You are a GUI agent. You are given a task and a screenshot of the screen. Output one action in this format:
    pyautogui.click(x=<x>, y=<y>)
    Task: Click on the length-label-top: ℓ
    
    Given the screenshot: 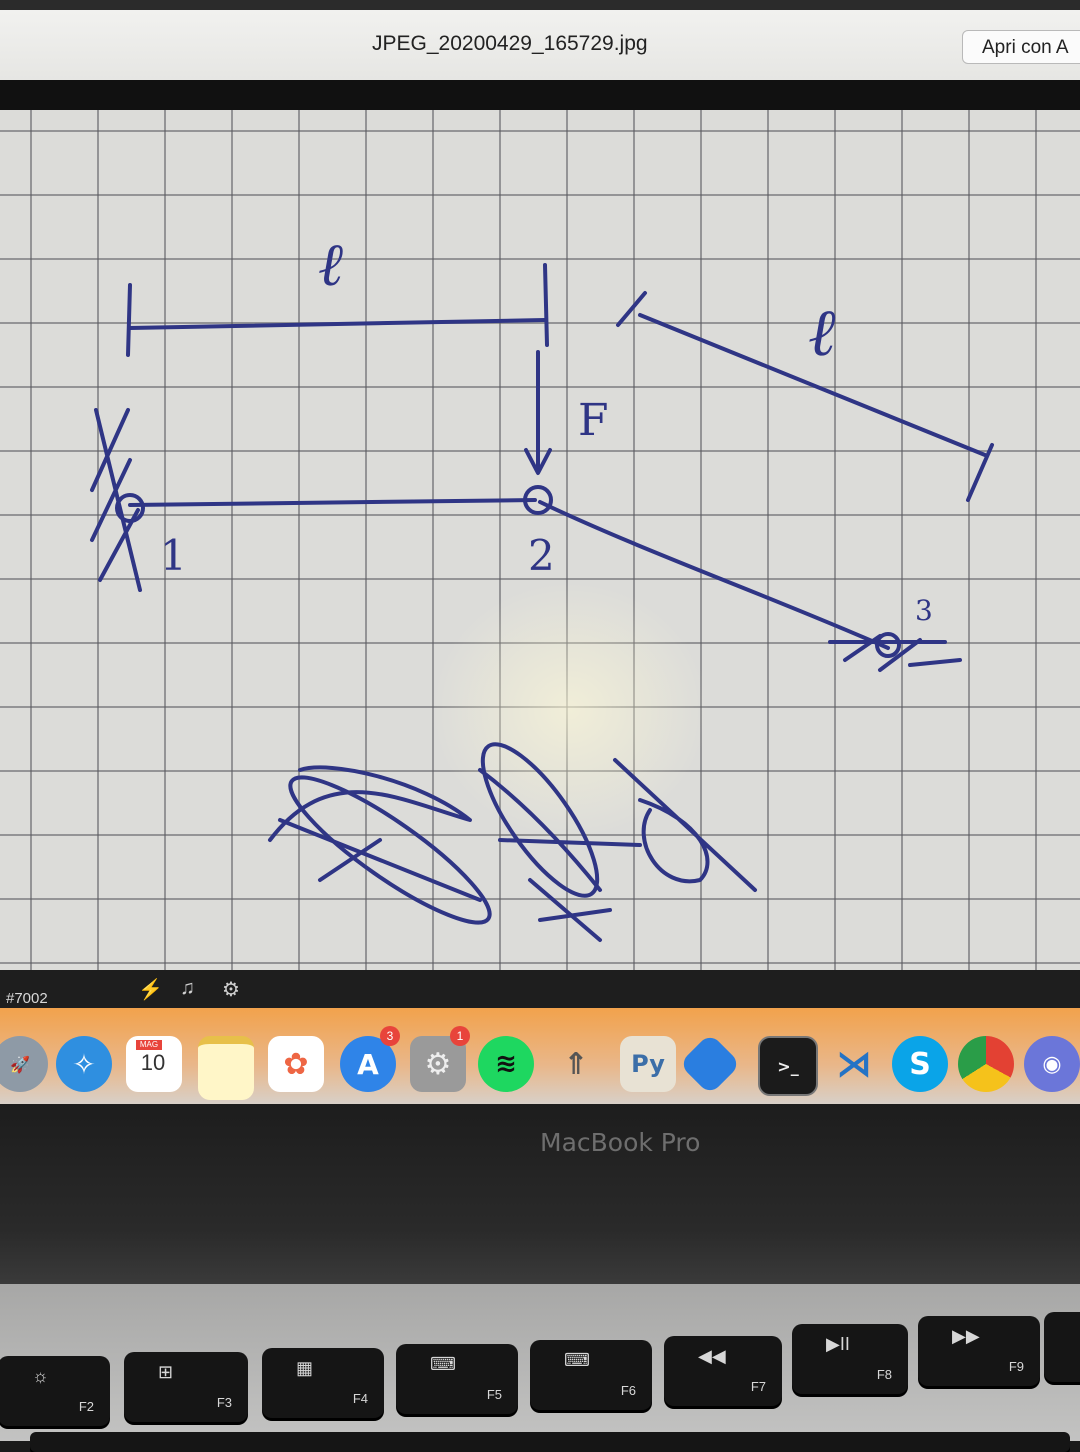 What is the action you would take?
    pyautogui.click(x=330, y=265)
    